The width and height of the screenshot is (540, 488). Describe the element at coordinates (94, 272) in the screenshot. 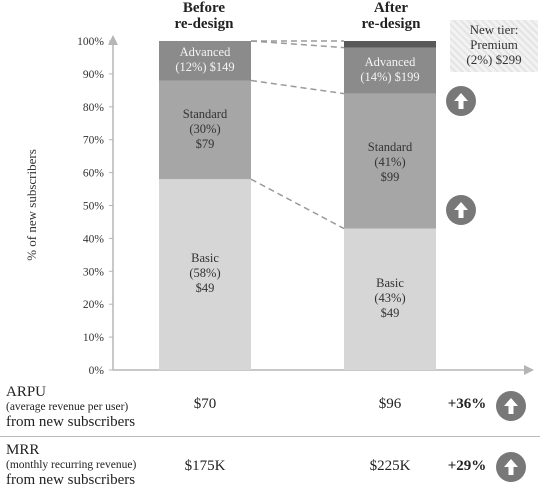

I see `y-tick-label: 30%` at that location.